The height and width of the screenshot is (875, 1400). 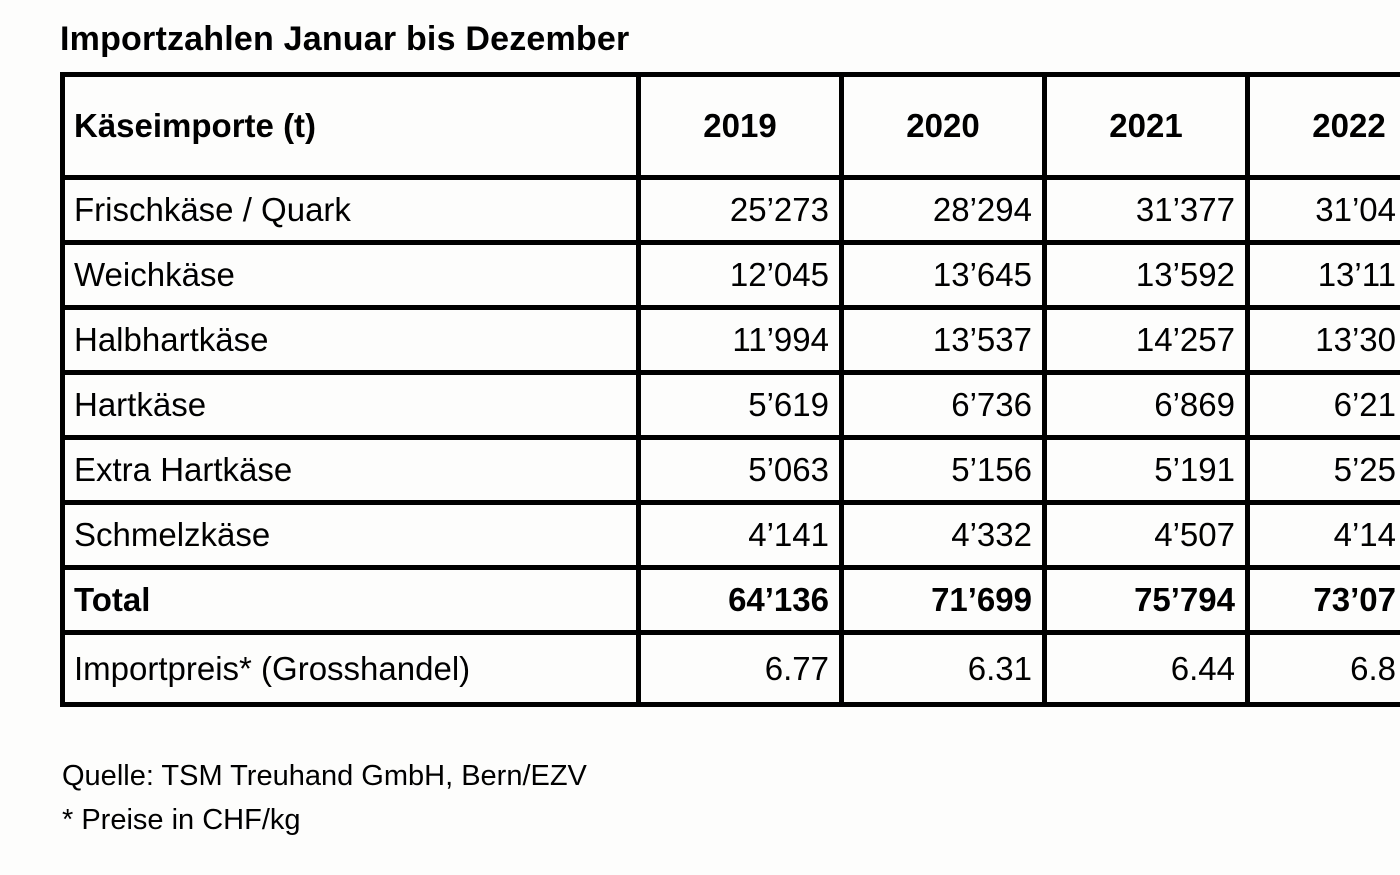 I want to click on table-row-weichkaese: Weichkäse 12’045 13’645 13’592 13’11, so click(x=730, y=275).